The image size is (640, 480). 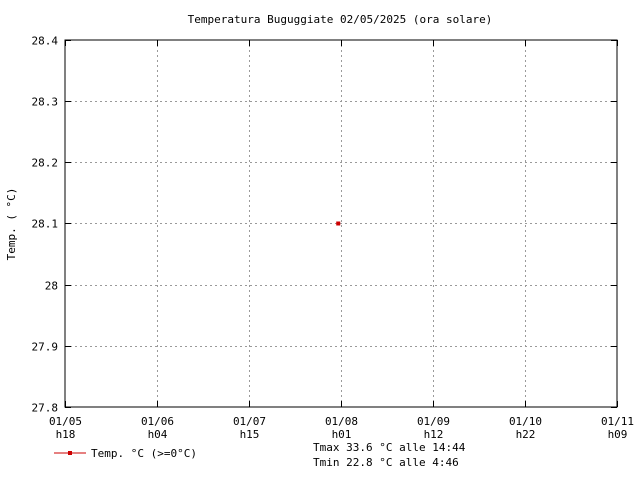 I want to click on data-points, so click(x=338, y=223).